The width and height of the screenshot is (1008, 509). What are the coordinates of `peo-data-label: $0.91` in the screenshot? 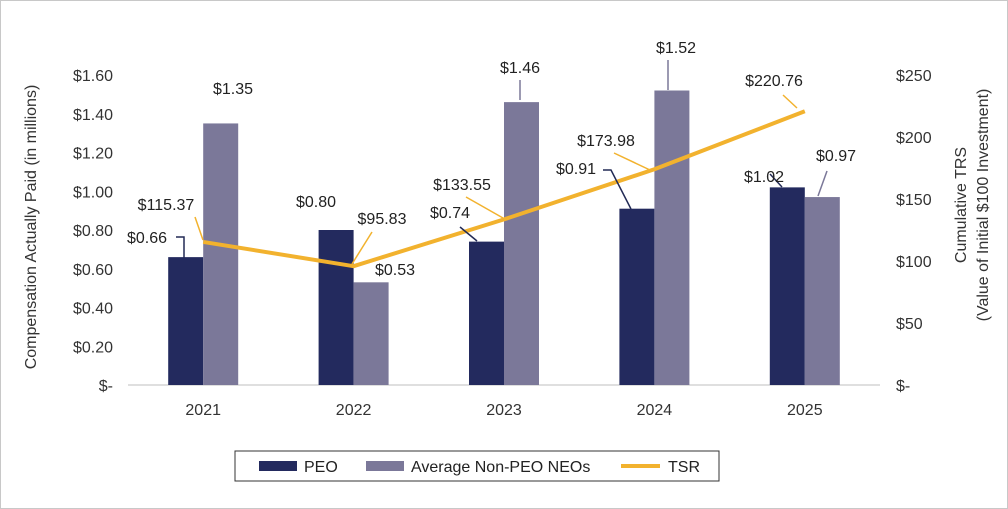 It's located at (576, 169).